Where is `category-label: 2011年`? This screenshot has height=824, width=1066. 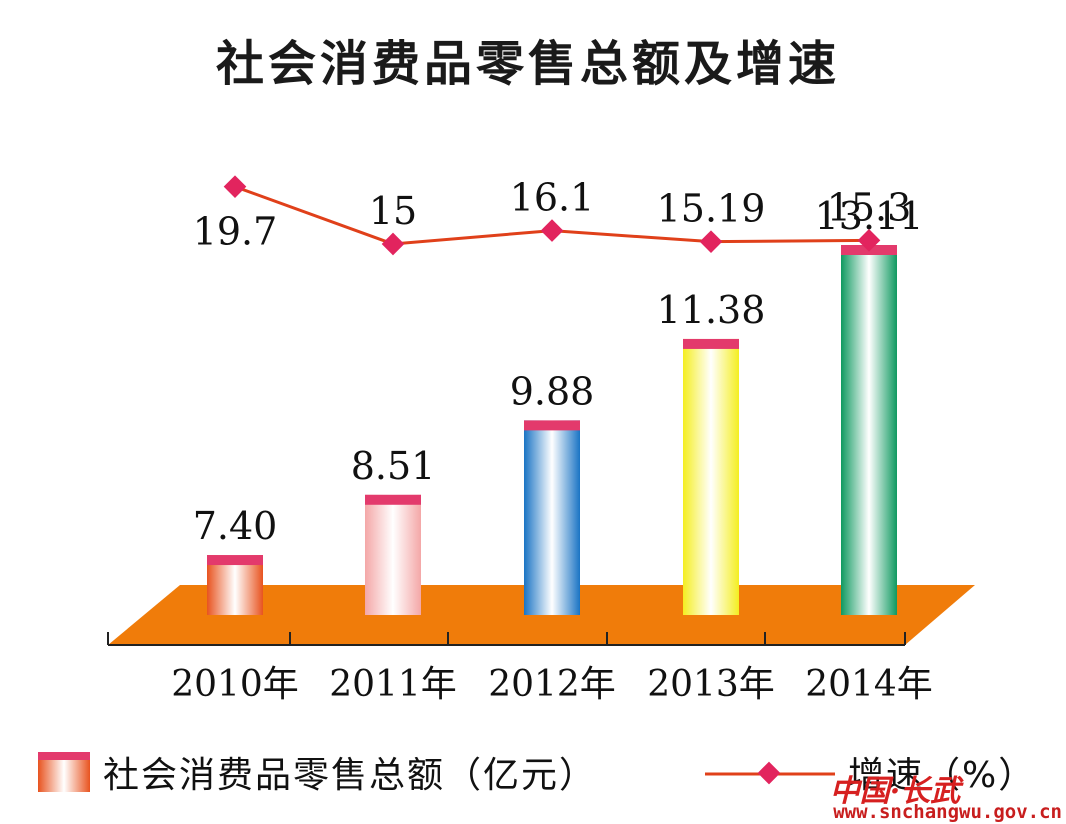
category-label: 2011年 is located at coordinates (393, 684).